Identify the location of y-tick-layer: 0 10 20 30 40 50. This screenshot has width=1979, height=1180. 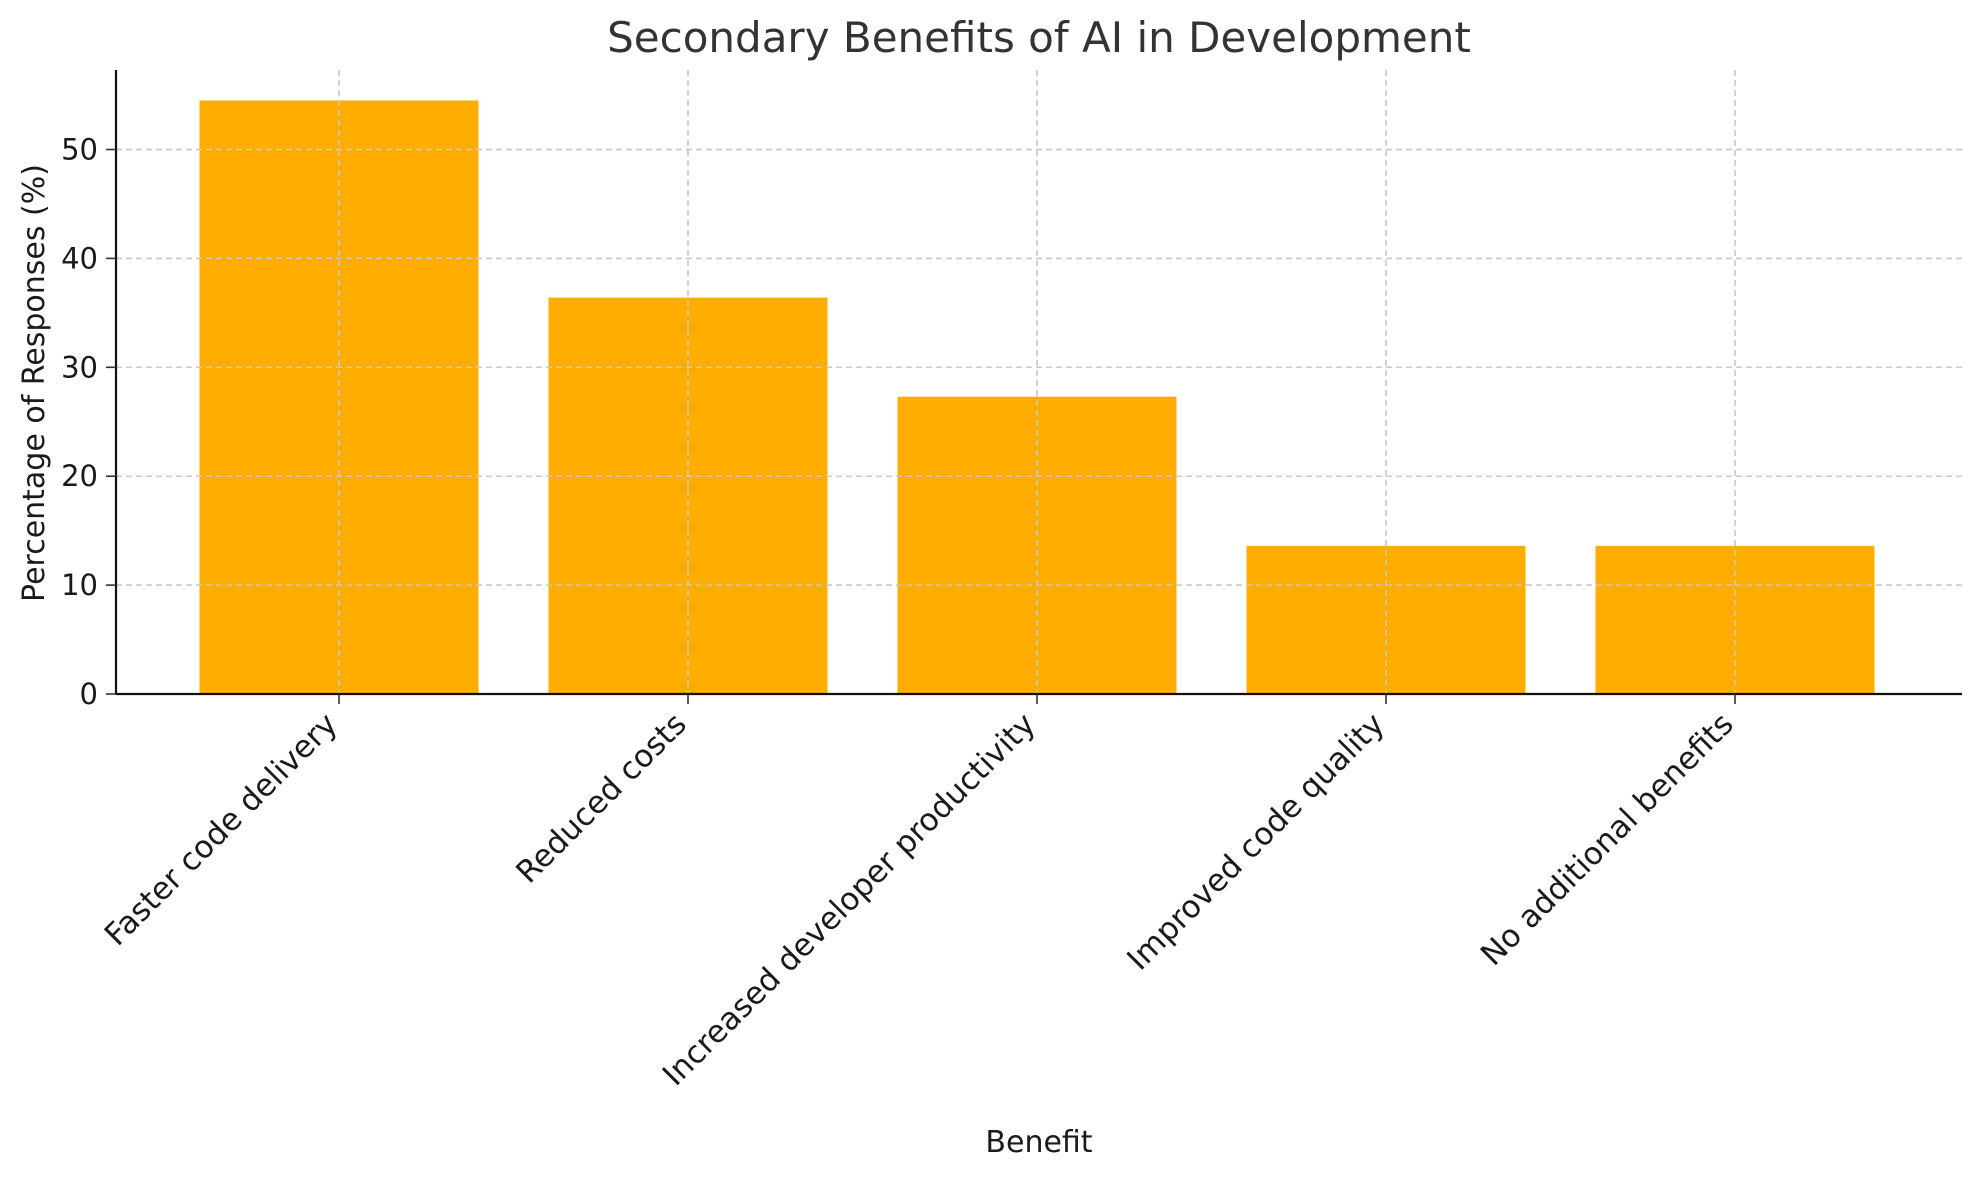
(88, 421).